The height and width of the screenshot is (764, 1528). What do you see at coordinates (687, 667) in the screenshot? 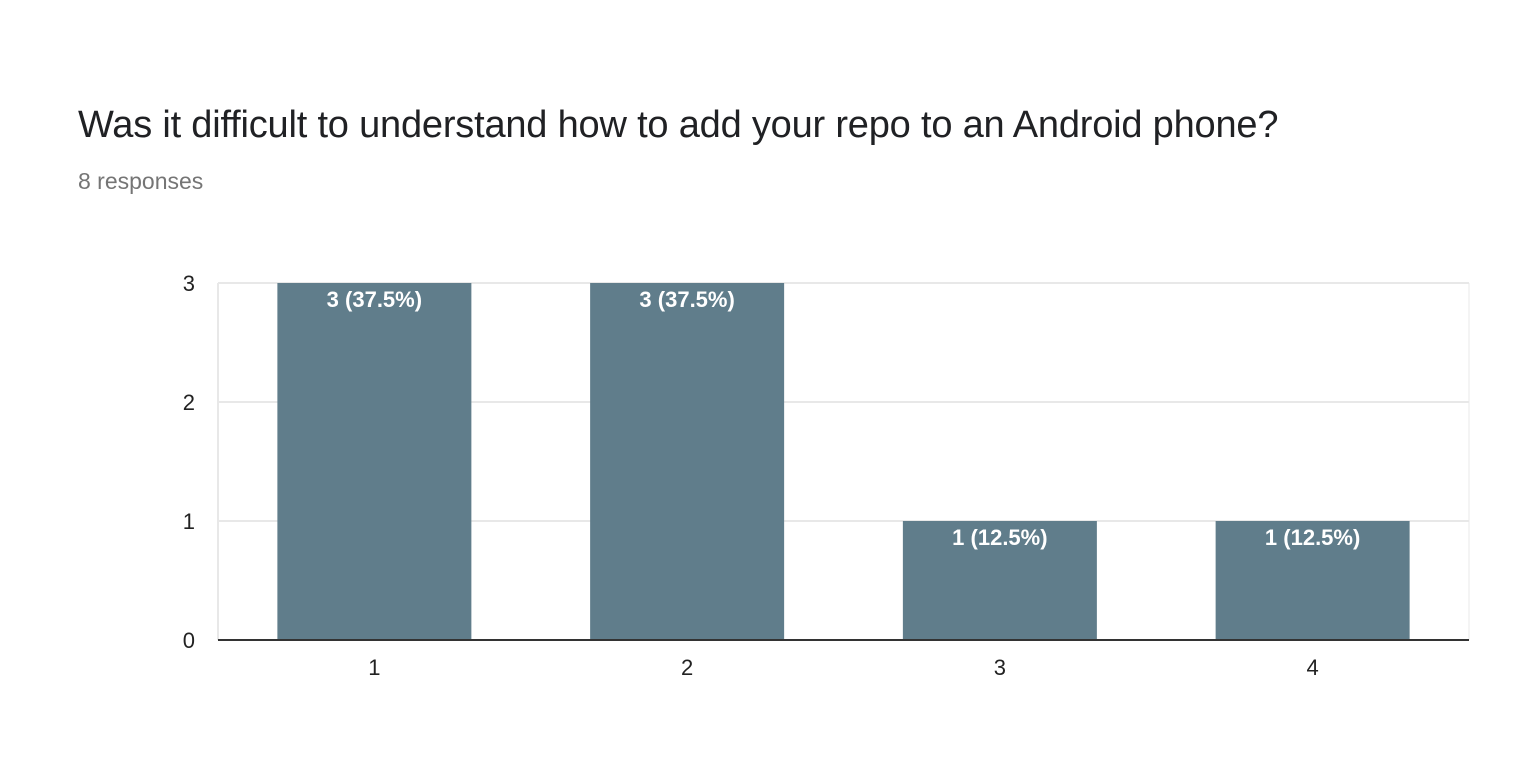
I see `x-tick-label-2: 2` at bounding box center [687, 667].